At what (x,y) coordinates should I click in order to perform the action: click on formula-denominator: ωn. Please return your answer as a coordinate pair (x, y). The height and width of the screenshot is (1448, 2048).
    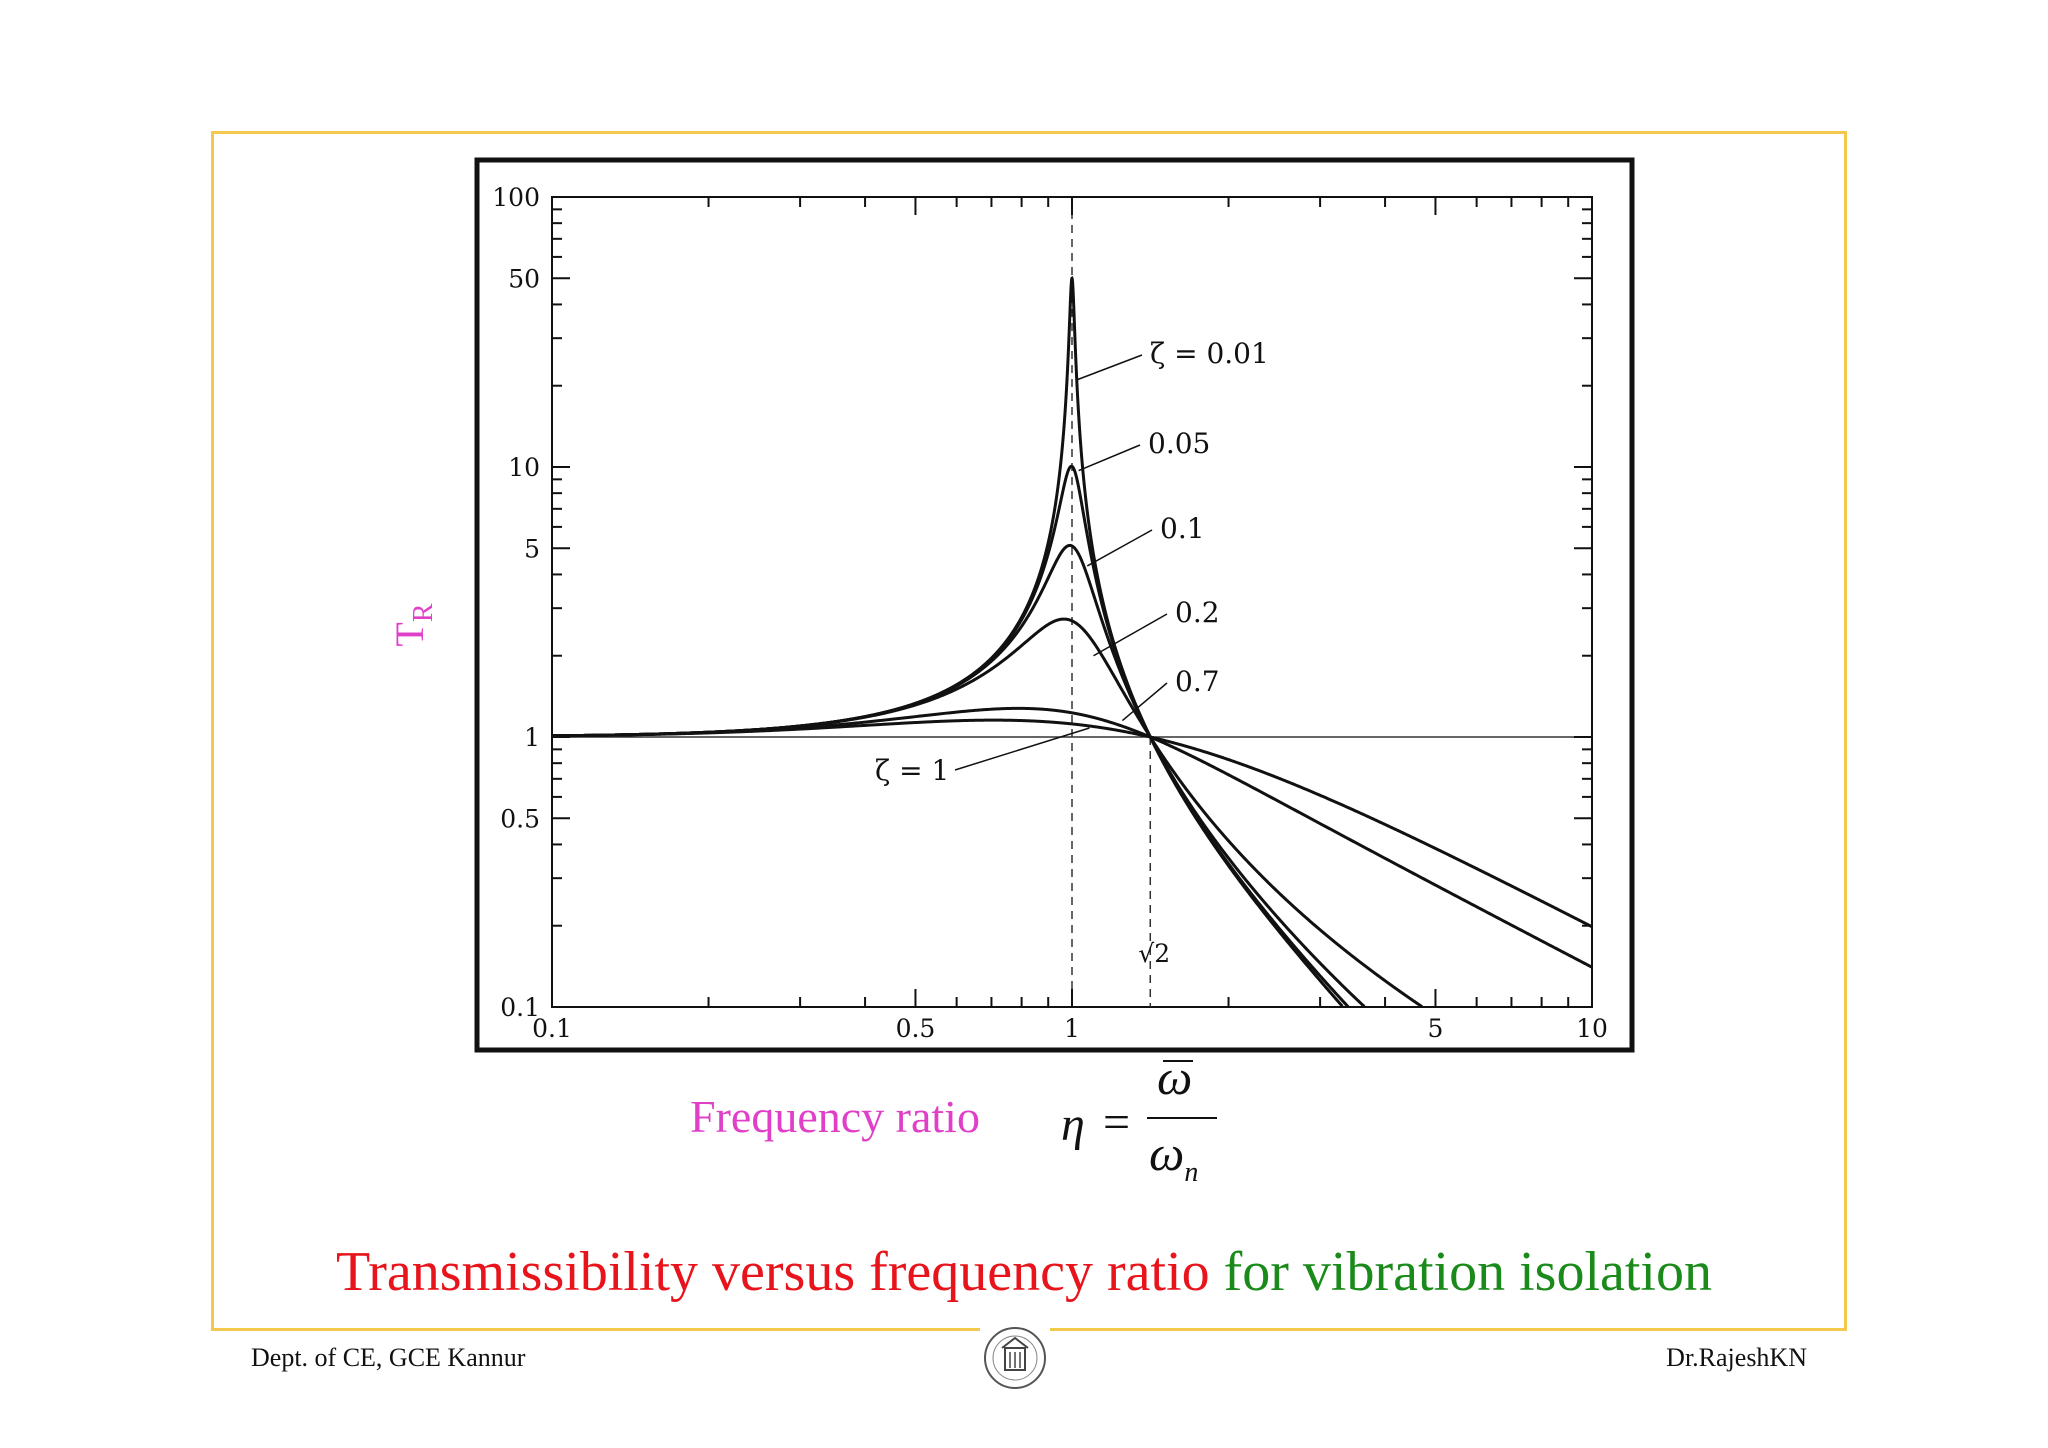
    Looking at the image, I should click on (1173, 1156).